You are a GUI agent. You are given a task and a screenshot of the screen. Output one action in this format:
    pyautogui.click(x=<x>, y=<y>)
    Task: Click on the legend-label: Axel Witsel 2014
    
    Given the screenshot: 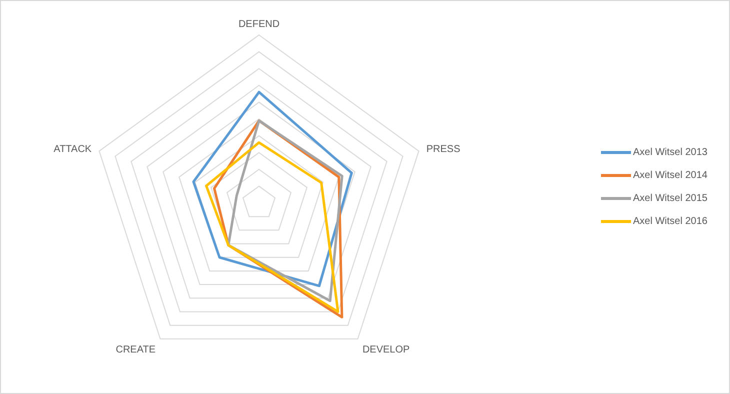 What is the action you would take?
    pyautogui.click(x=670, y=175)
    